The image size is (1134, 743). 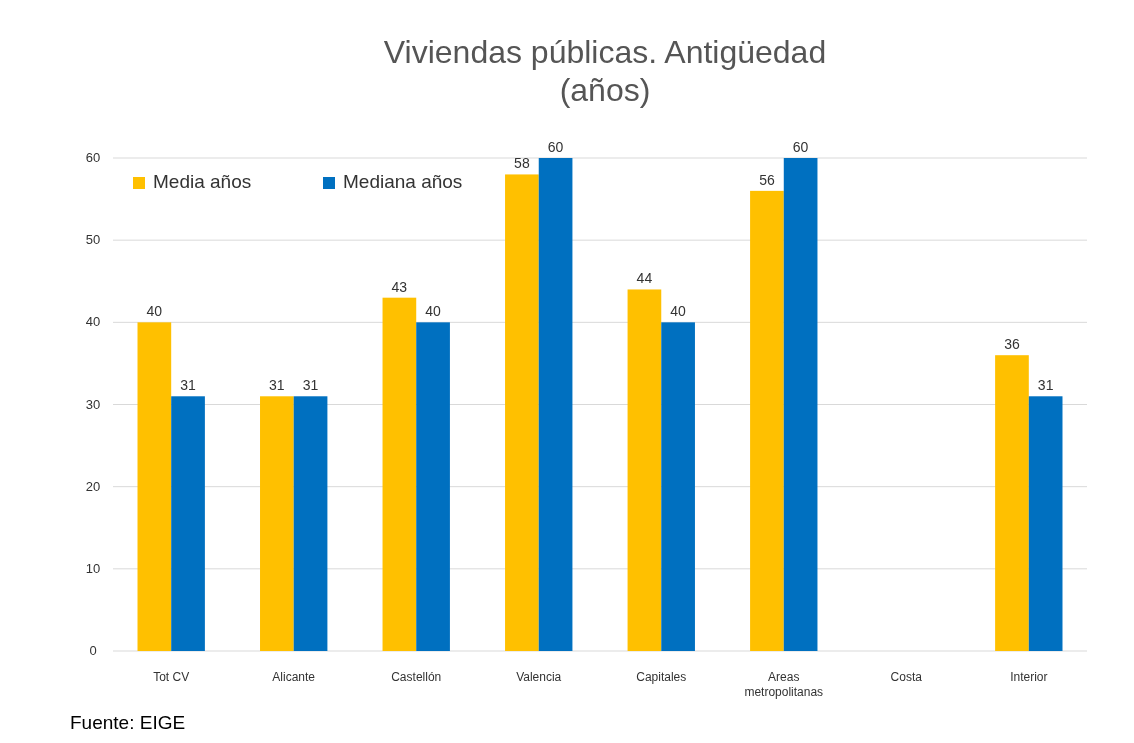 What do you see at coordinates (399, 286) in the screenshot?
I see `data-label: 43` at bounding box center [399, 286].